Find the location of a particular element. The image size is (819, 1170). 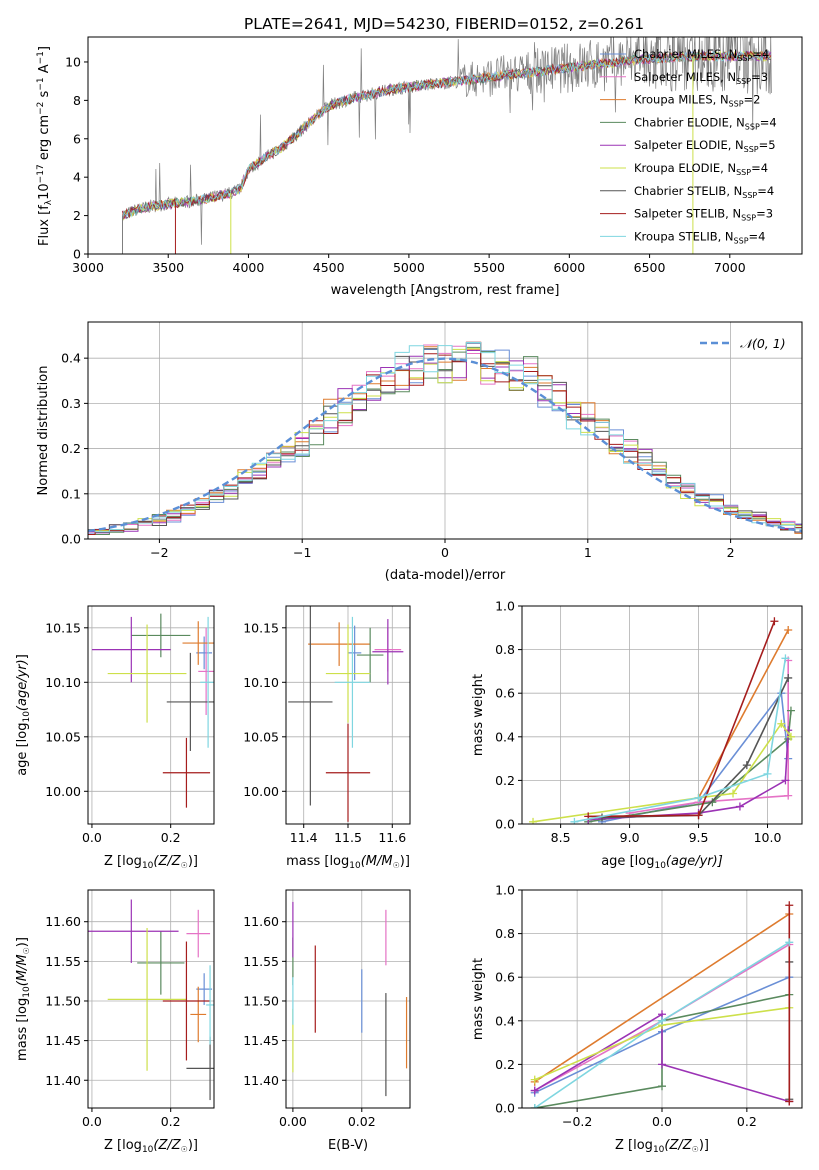

y-axis-label: mass [log10(M/M☉)] is located at coordinates (23, 999).